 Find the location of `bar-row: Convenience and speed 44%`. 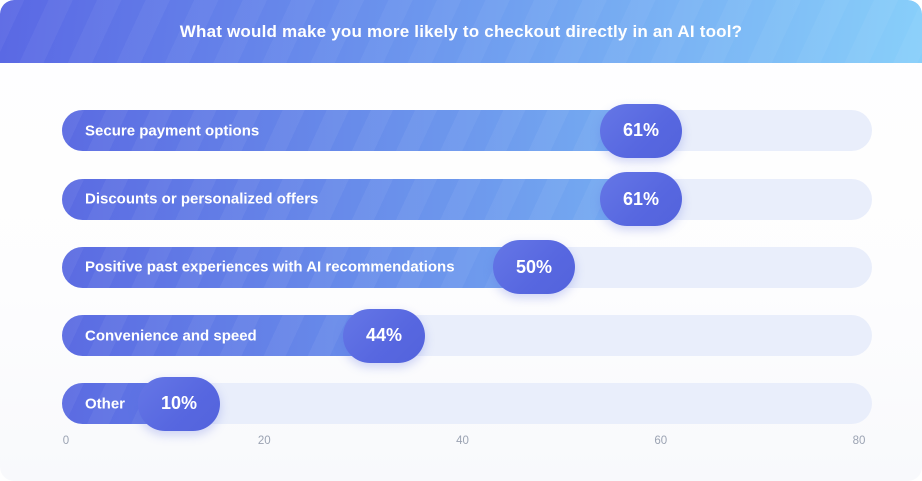

bar-row: Convenience and speed 44% is located at coordinates (467, 335).